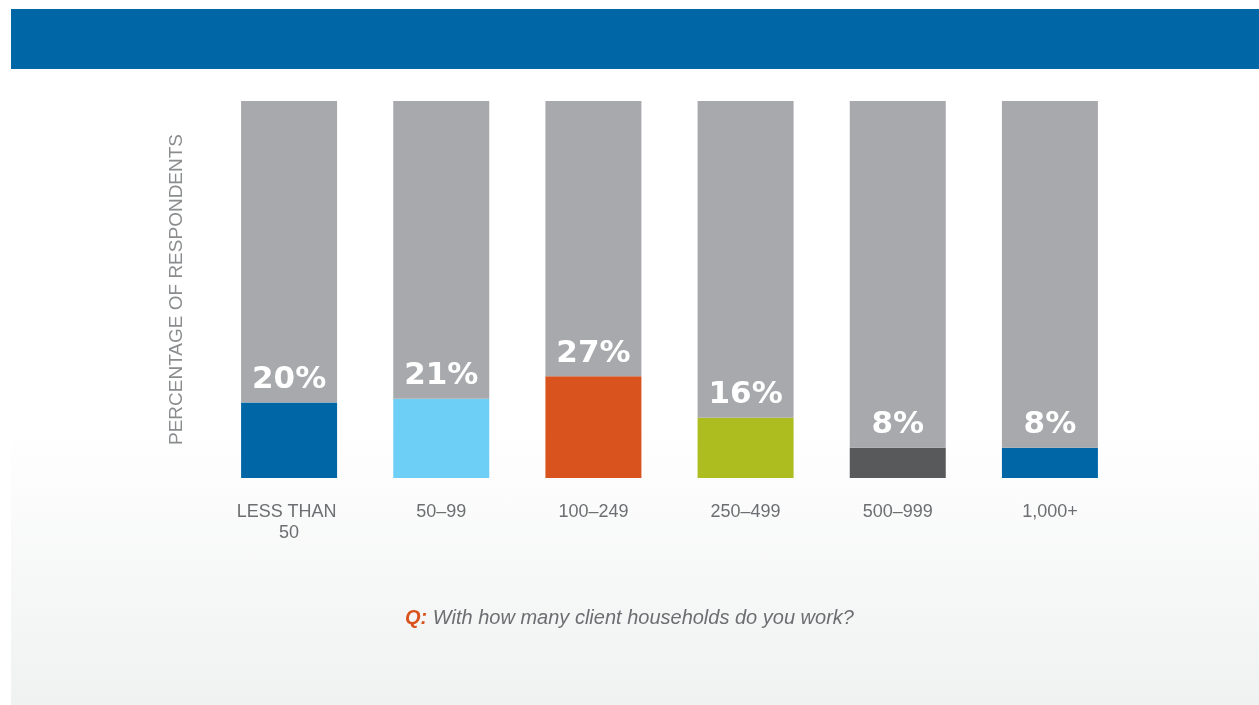 The width and height of the screenshot is (1259, 705). What do you see at coordinates (745, 392) in the screenshot?
I see `data-label: 16%` at bounding box center [745, 392].